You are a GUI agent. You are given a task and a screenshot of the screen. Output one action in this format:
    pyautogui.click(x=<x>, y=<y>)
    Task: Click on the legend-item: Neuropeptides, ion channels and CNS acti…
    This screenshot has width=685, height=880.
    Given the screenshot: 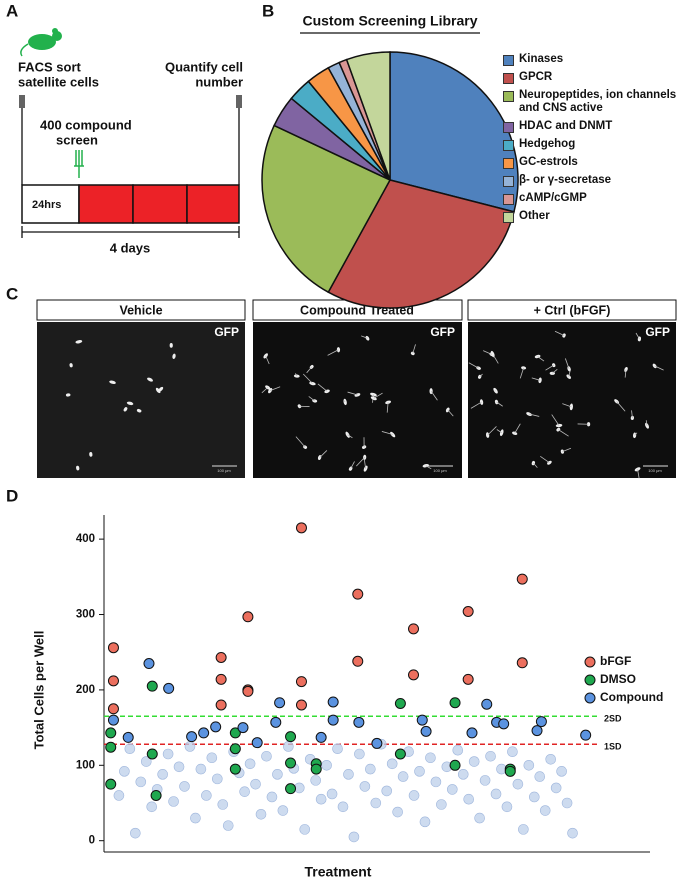 What is the action you would take?
    pyautogui.click(x=592, y=102)
    